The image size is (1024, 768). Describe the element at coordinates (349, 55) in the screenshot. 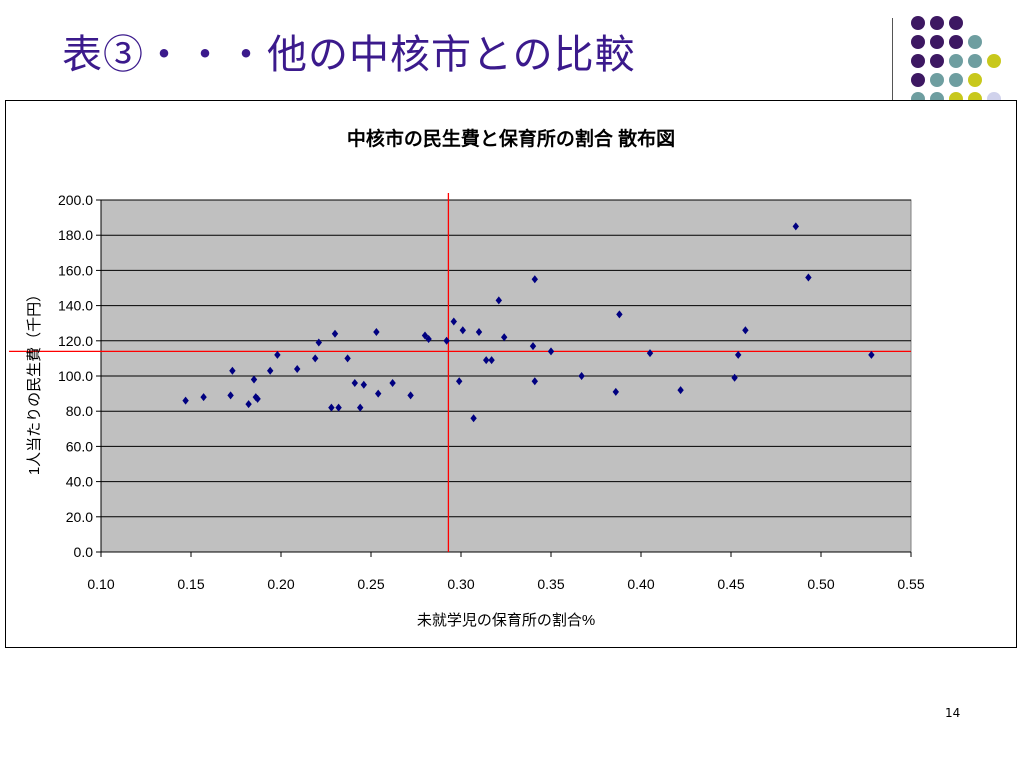

I see `slide-title: 表③・・・他の中核市との比較` at that location.